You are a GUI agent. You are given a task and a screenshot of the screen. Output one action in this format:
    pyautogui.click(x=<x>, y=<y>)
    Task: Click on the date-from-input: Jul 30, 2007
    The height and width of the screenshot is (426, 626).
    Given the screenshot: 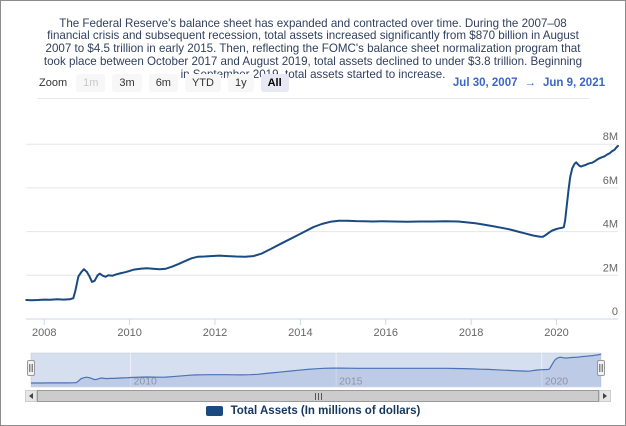 What is the action you would take?
    pyautogui.click(x=485, y=83)
    